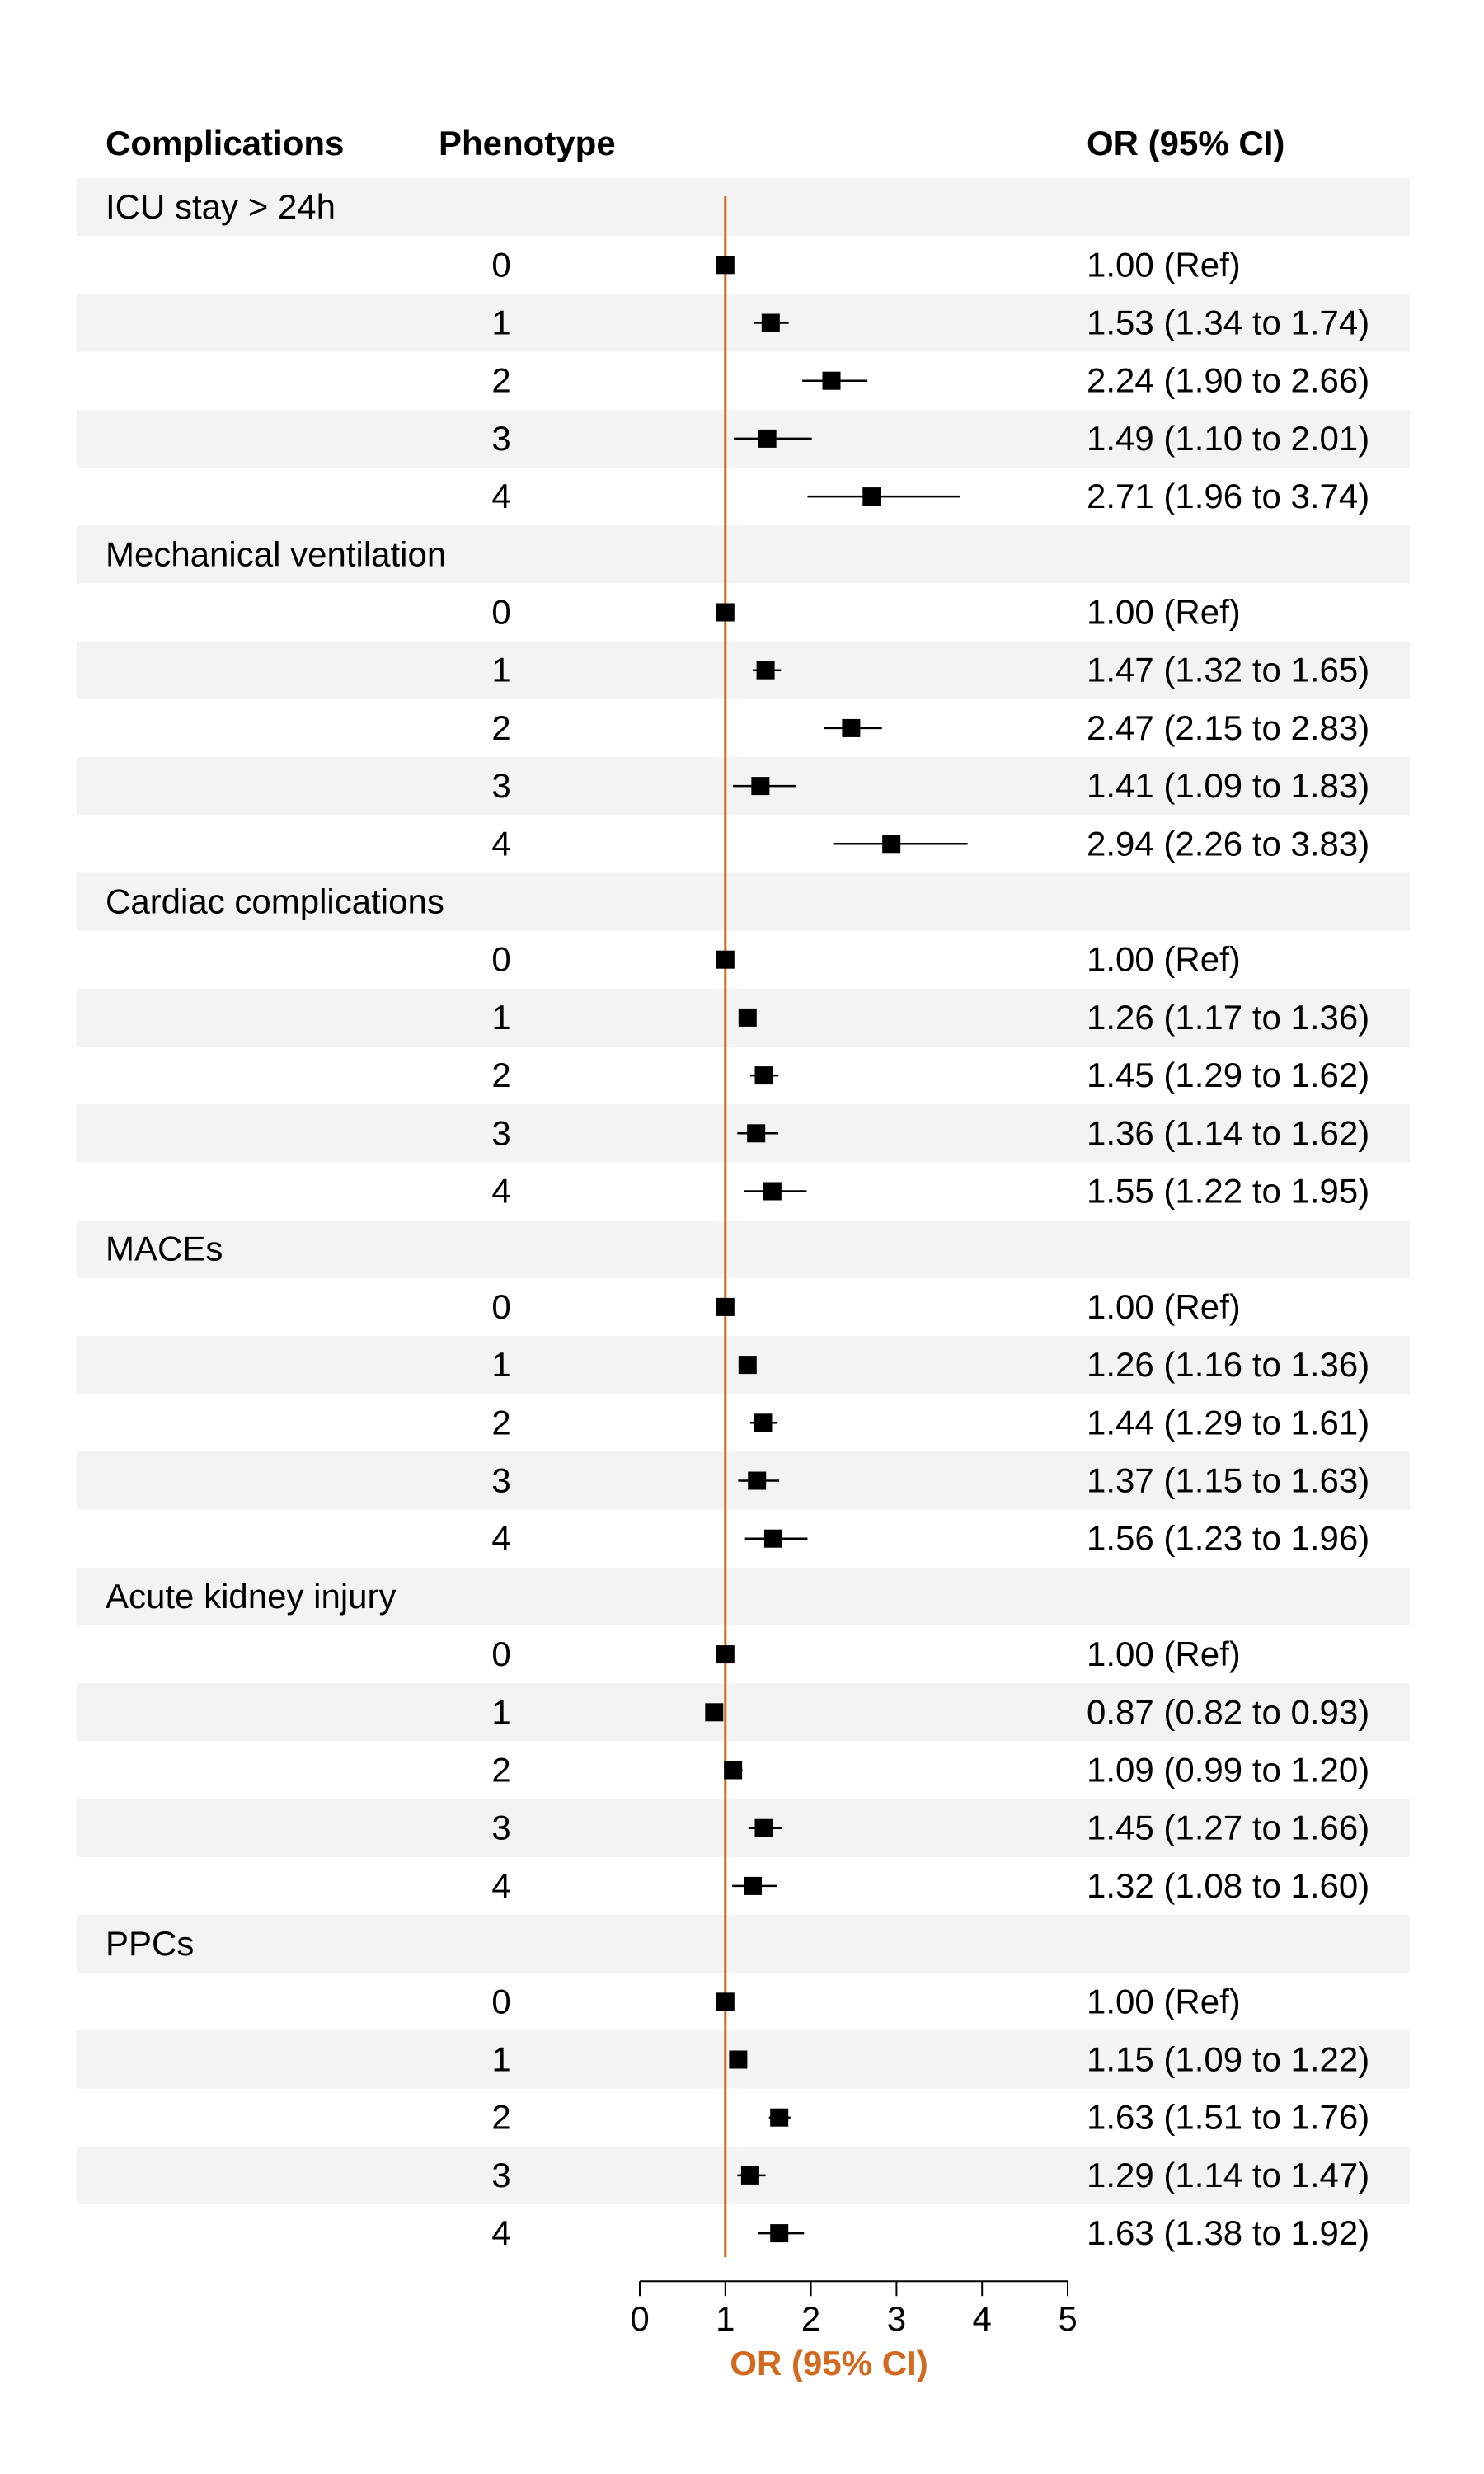 This screenshot has height=2474, width=1484. What do you see at coordinates (1228, 1191) in the screenshot?
I see `or-label: 1.55 (1.22 to 1.95)` at bounding box center [1228, 1191].